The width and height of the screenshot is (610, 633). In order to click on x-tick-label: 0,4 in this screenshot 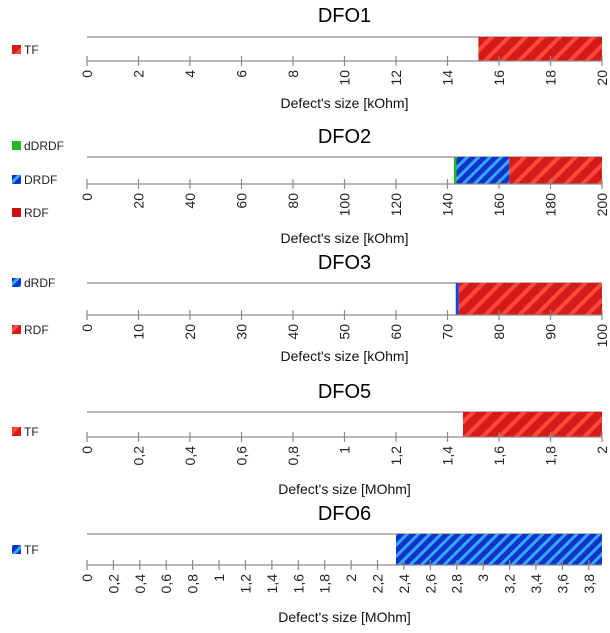, I will do `click(190, 456)`.